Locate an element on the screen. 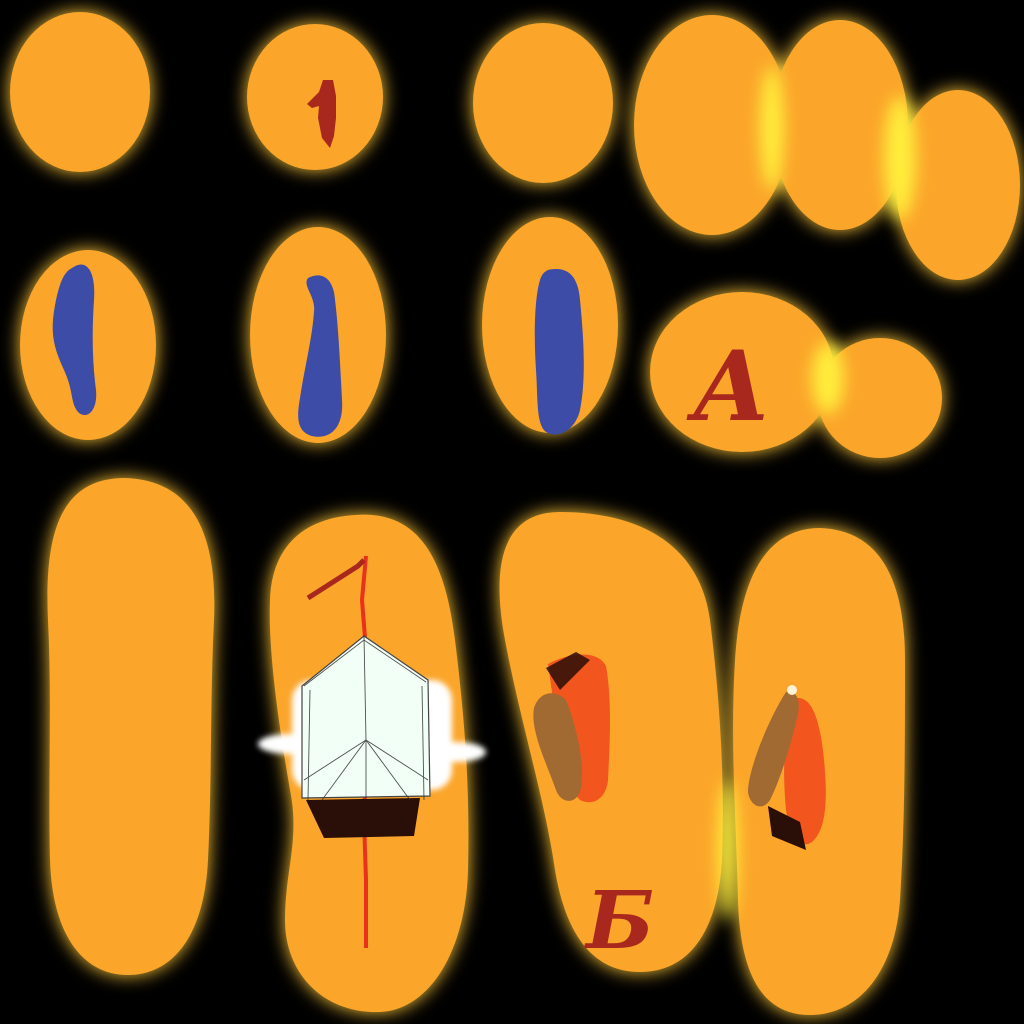  red-diagonal-mark is located at coordinates (336, 579).